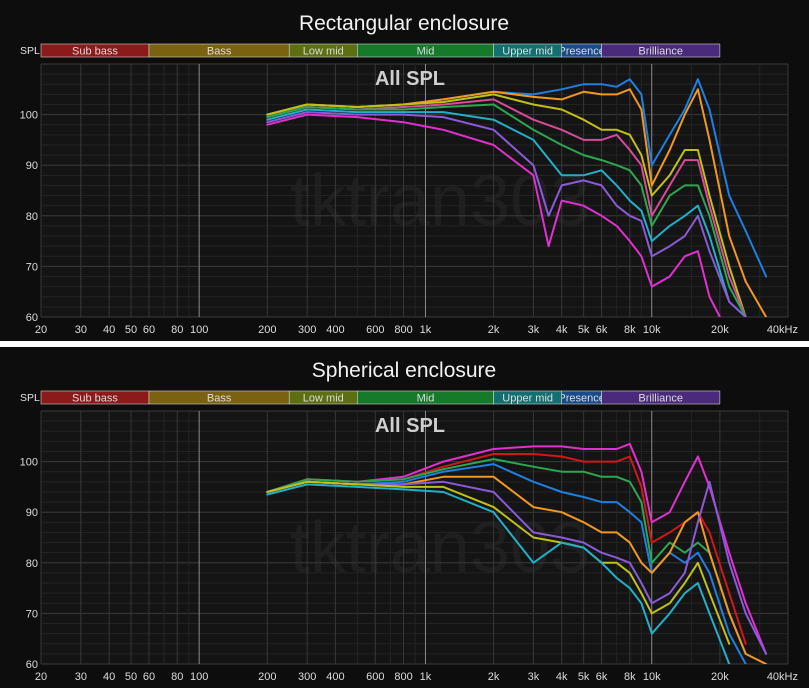  Describe the element at coordinates (404, 370) in the screenshot. I see `chart-title: Spherical enclosure` at that location.